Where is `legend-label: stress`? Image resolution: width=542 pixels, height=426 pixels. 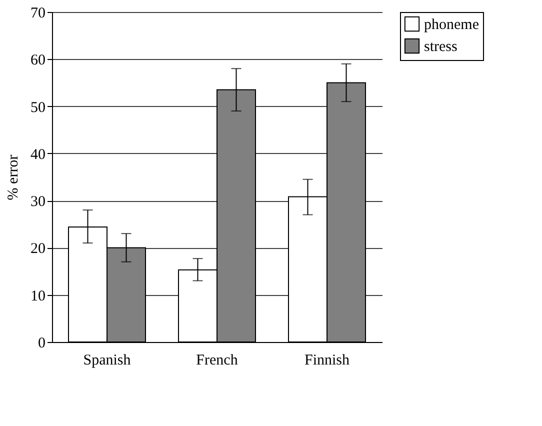 legend-label: stress is located at coordinates (441, 47).